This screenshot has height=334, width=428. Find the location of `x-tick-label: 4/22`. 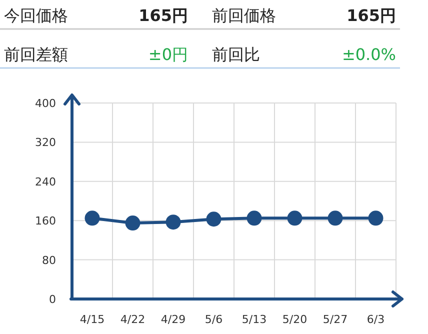

x-tick-label: 4/22 is located at coordinates (133, 319).